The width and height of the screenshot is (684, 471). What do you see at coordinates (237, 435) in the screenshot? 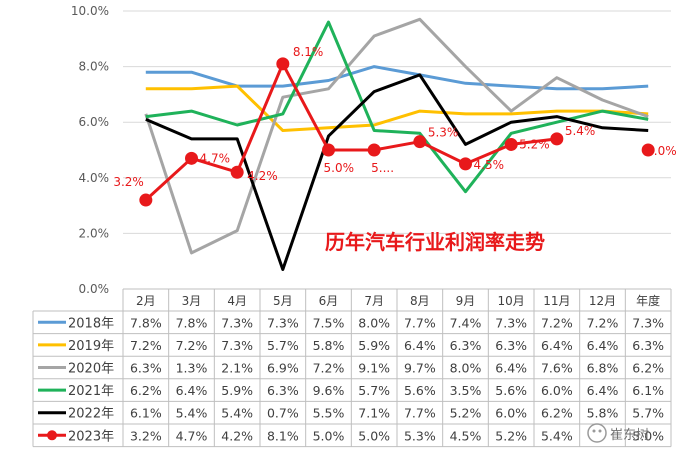
I see `table-cell: 4.2%` at bounding box center [237, 435].